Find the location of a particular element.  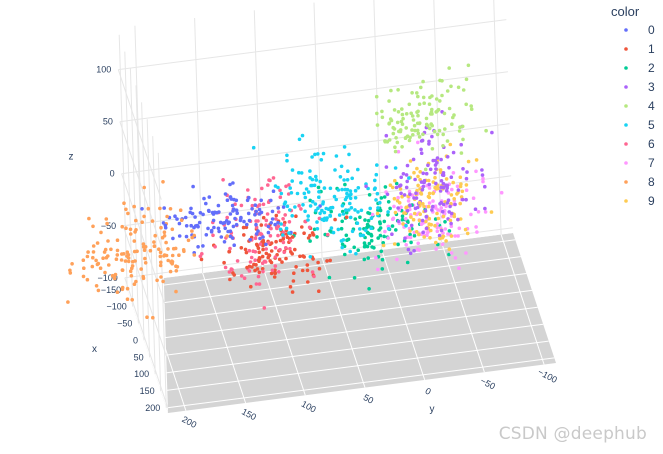

legend-item-9: 9 is located at coordinates (639, 201).